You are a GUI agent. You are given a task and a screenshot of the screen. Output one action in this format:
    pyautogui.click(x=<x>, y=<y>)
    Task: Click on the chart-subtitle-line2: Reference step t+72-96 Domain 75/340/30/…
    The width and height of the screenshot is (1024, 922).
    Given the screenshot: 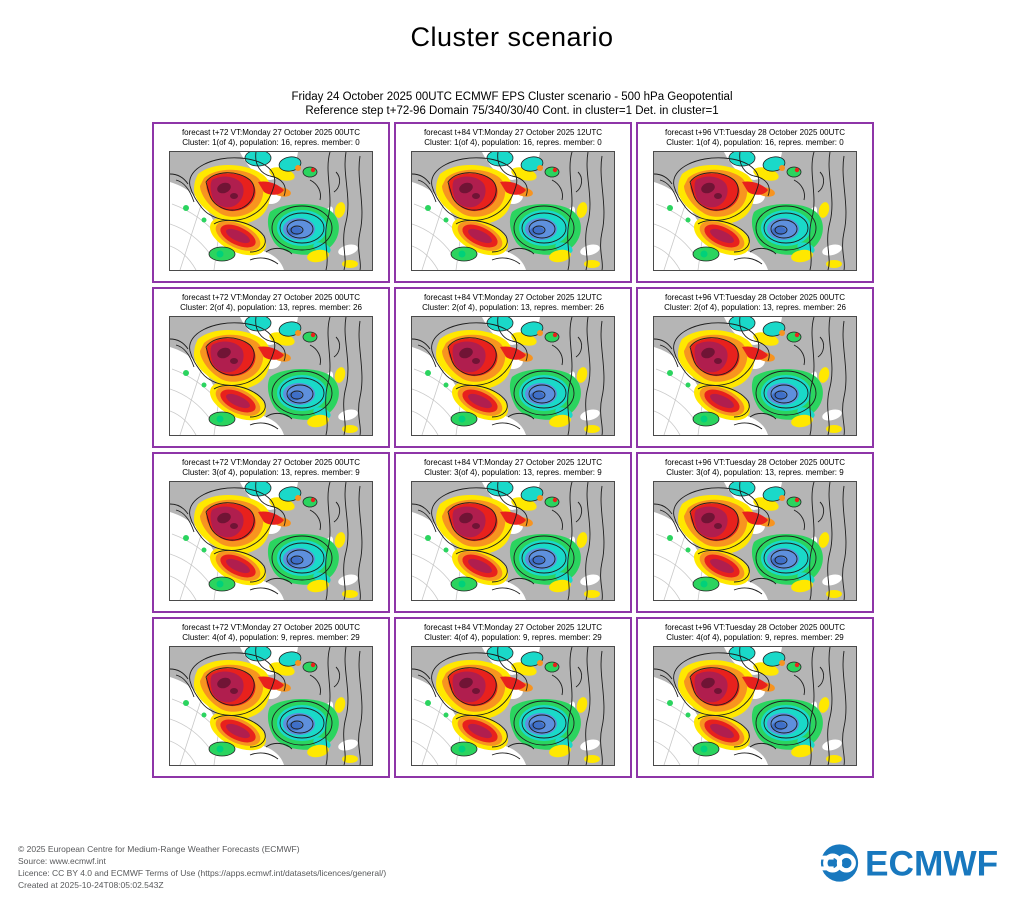 What is the action you would take?
    pyautogui.click(x=512, y=111)
    